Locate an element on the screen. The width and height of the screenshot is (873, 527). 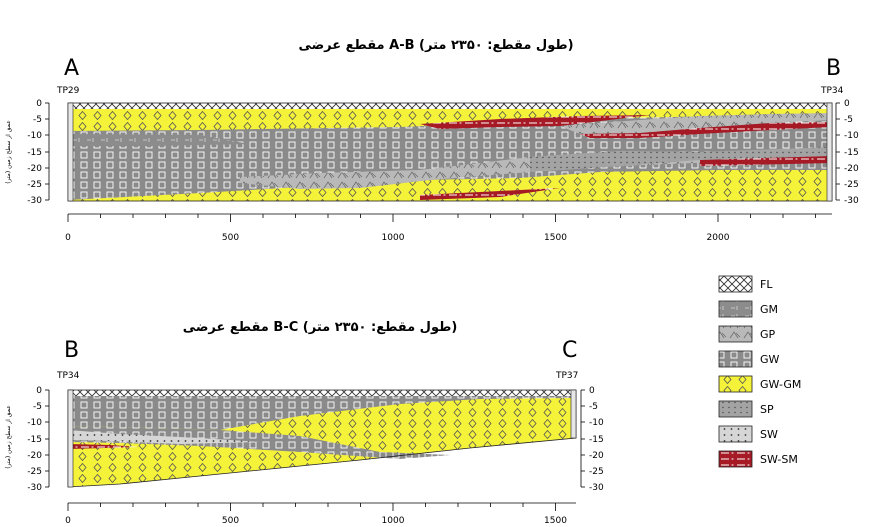
section-bc-strata is located at coordinates (322, 438).